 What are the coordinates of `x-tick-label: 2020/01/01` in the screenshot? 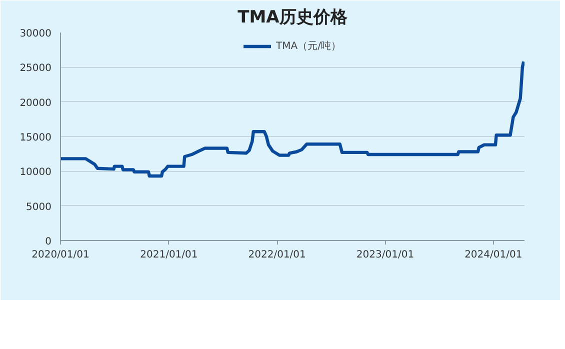 It's located at (61, 255).